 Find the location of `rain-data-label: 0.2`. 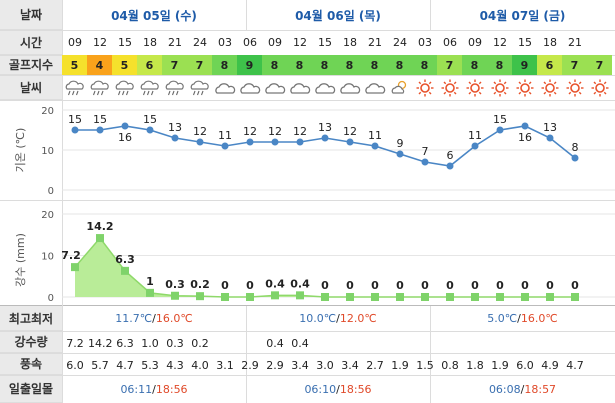

rain-data-label: 0.2 is located at coordinates (200, 284).